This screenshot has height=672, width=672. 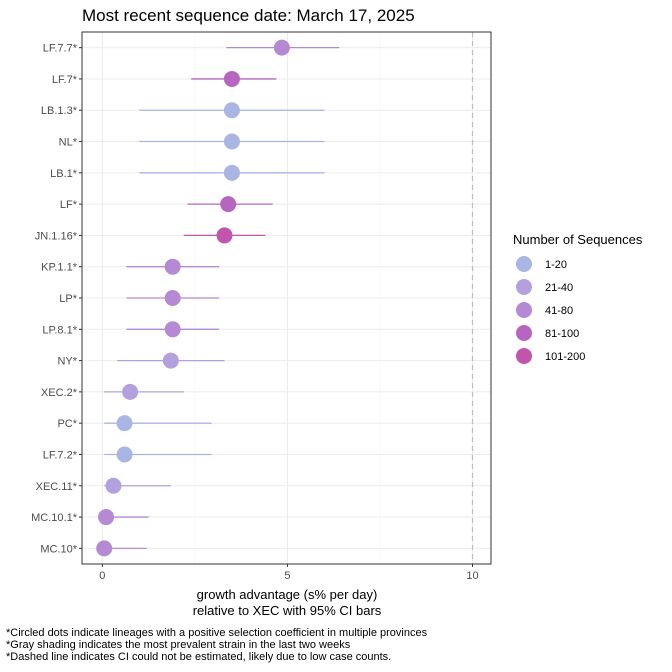 I want to click on y-tick-label: JN.1.16*, so click(x=56, y=236).